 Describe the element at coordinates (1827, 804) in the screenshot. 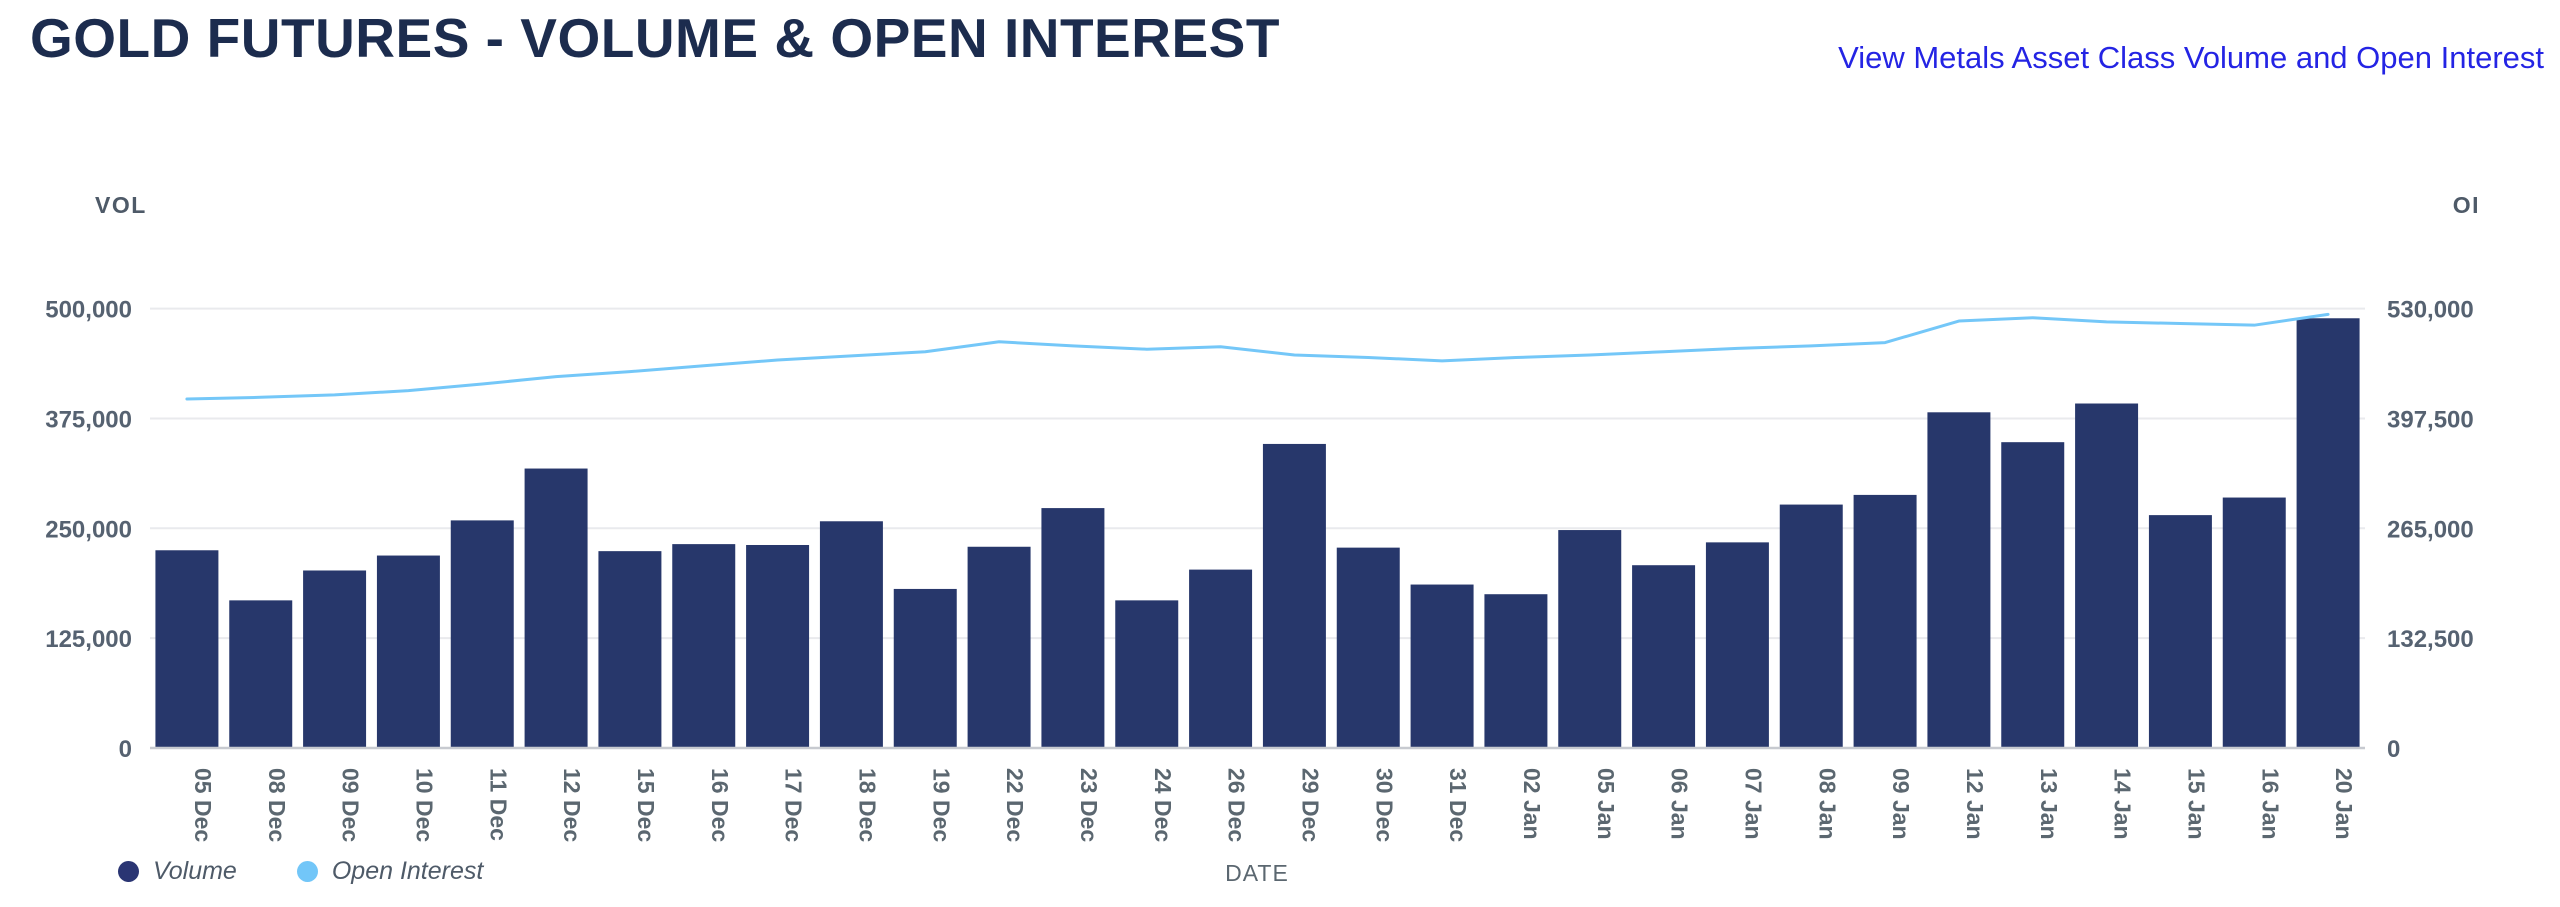

I see `x-tick-label: 08 Jan` at that location.